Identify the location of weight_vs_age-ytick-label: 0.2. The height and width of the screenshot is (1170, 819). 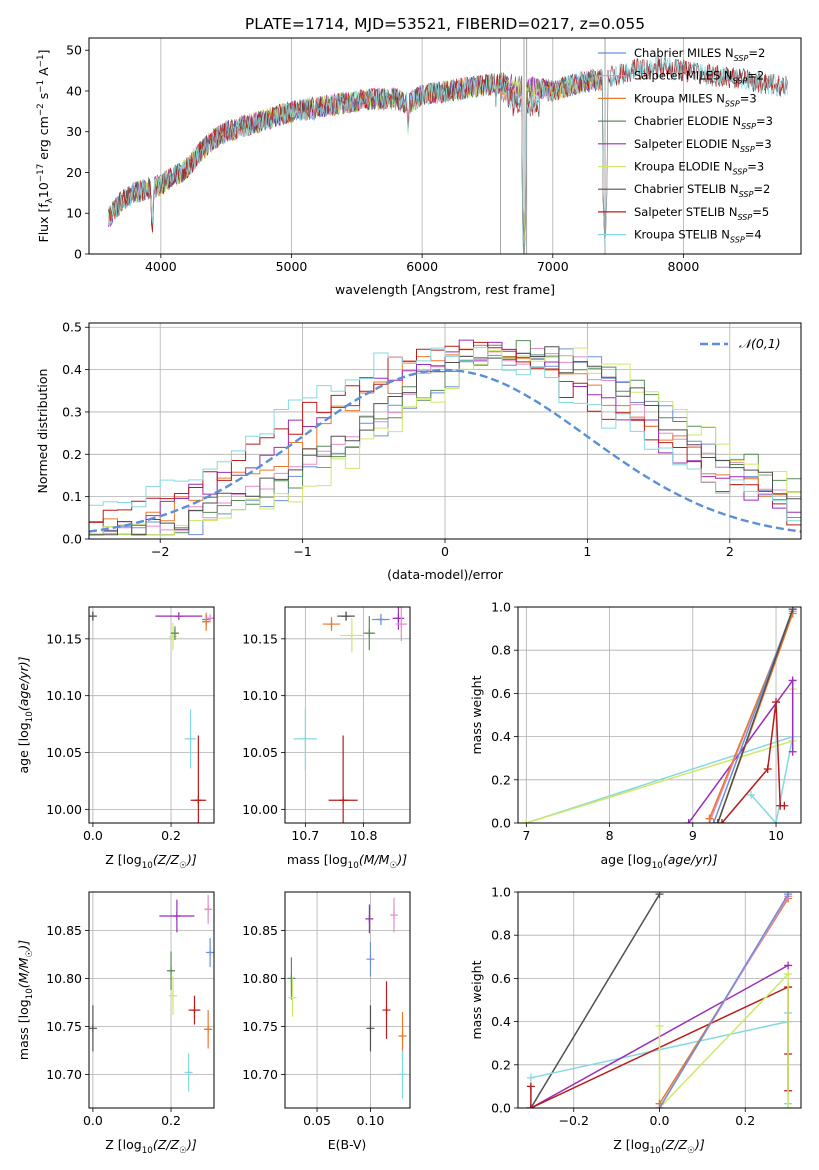
(501, 779).